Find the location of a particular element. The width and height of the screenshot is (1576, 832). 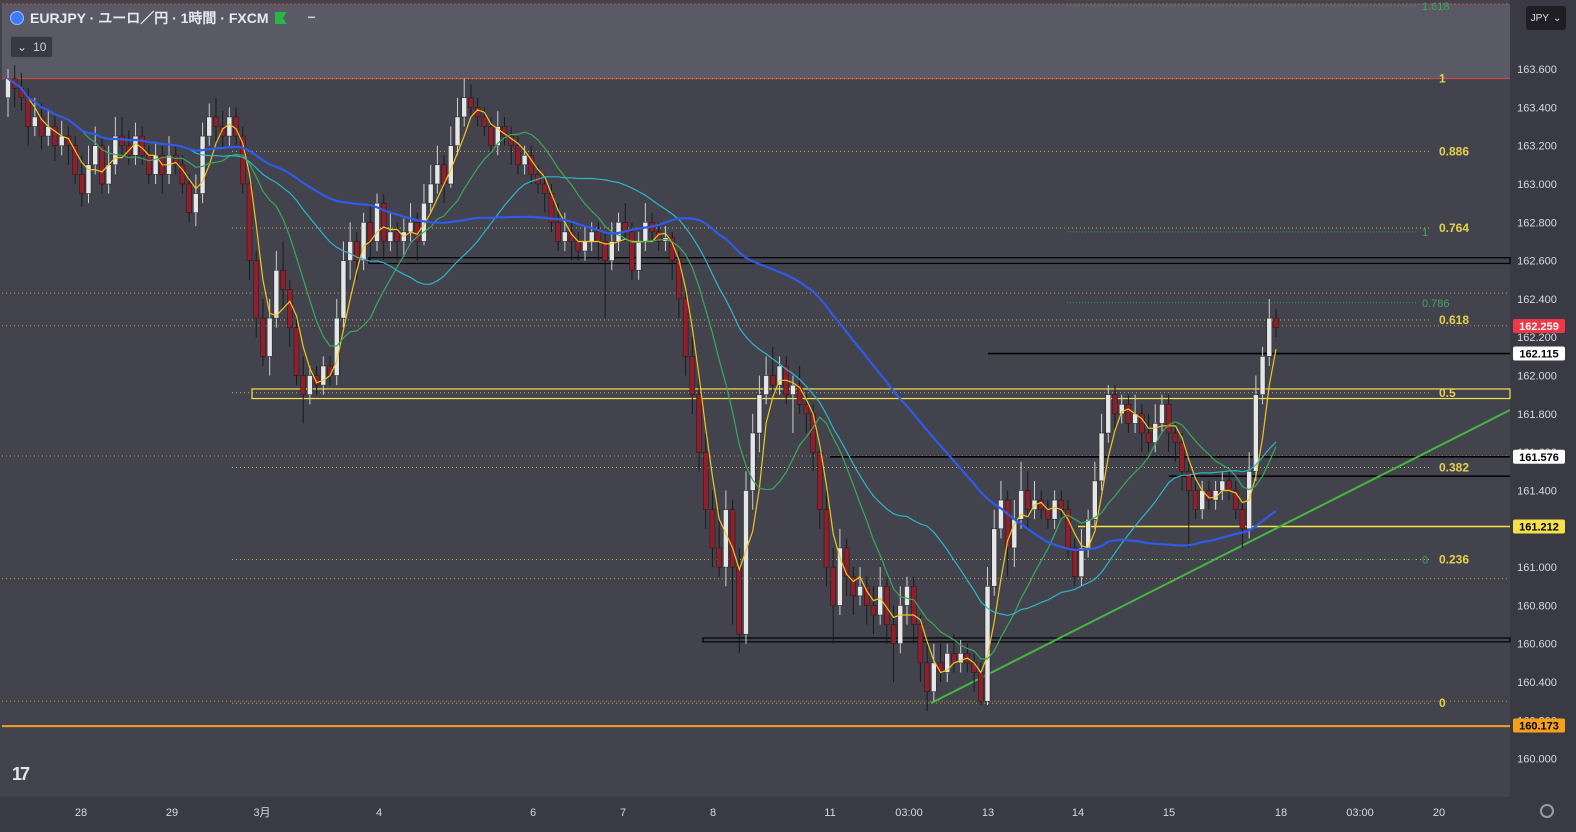

symbol-logo-icon is located at coordinates (17, 18).